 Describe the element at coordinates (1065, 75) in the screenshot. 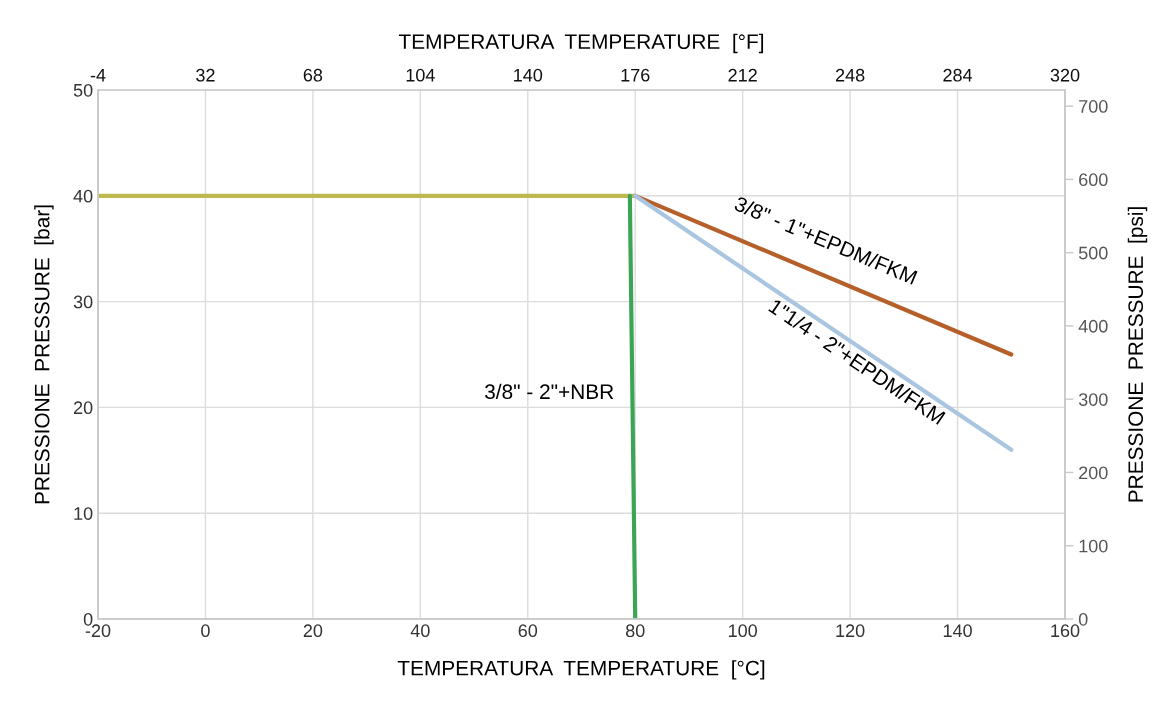

I see `x2-tick-label: 320` at that location.